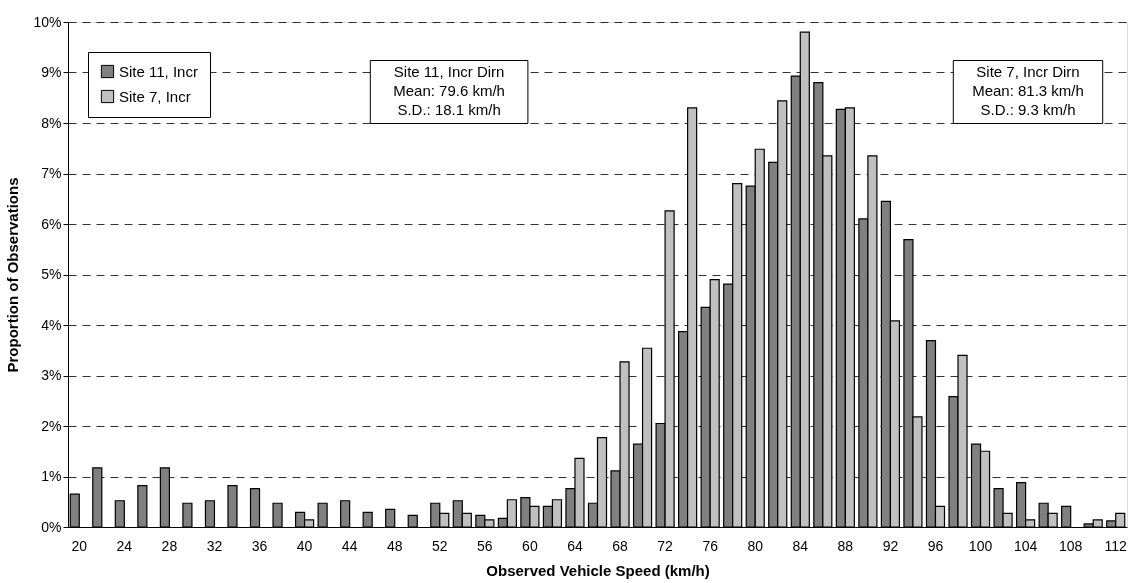  Describe the element at coordinates (449, 90) in the screenshot. I see `annotation: Site 11, Incr Dirn Mean: 79.6 km/h S.D.: 18.1 km/h` at that location.